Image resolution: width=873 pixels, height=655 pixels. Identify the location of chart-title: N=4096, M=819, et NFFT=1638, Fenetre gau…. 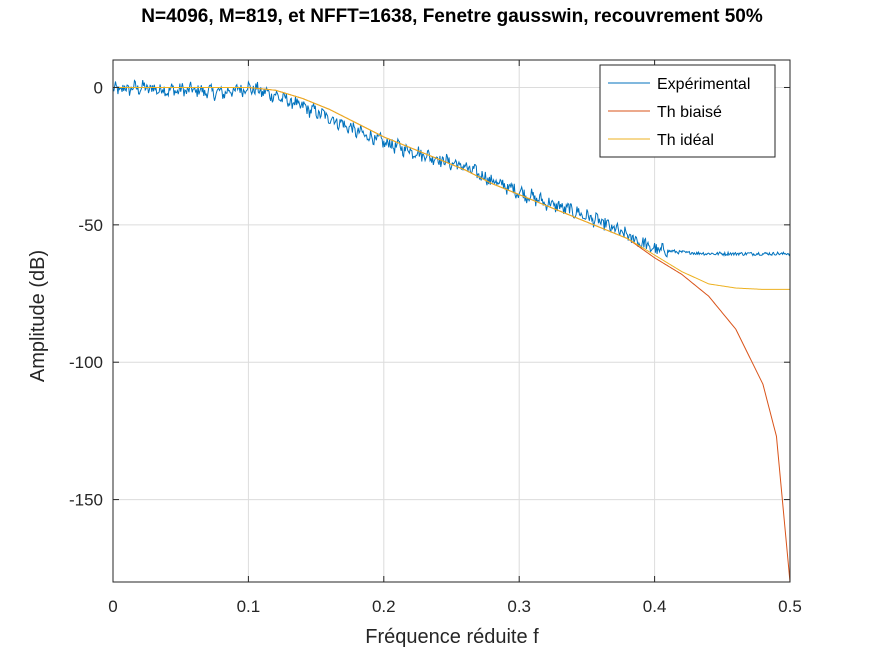
(452, 16).